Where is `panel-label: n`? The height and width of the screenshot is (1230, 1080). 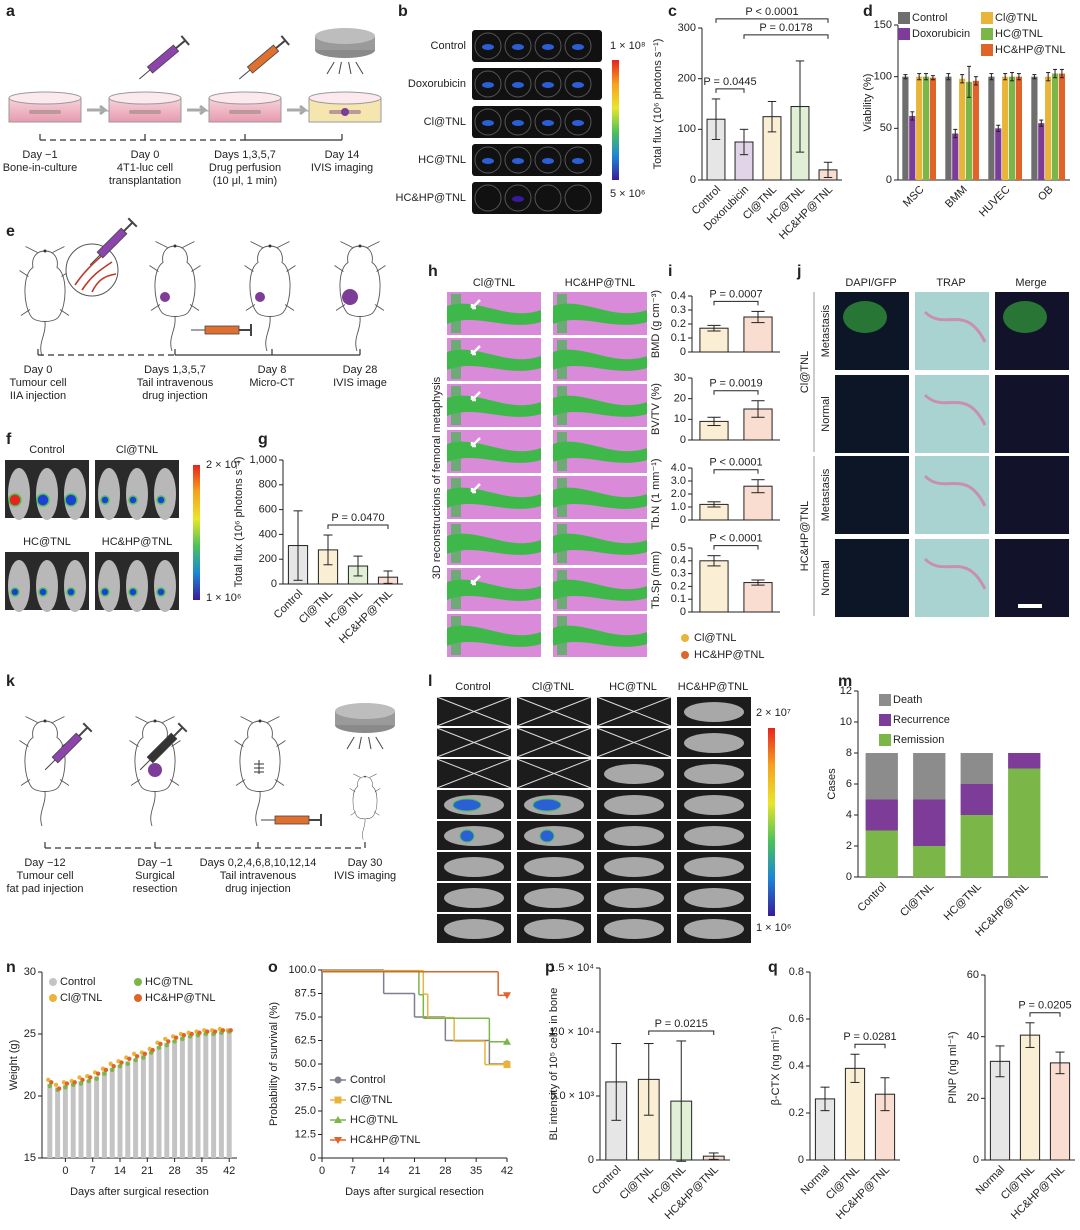 panel-label: n is located at coordinates (11, 967).